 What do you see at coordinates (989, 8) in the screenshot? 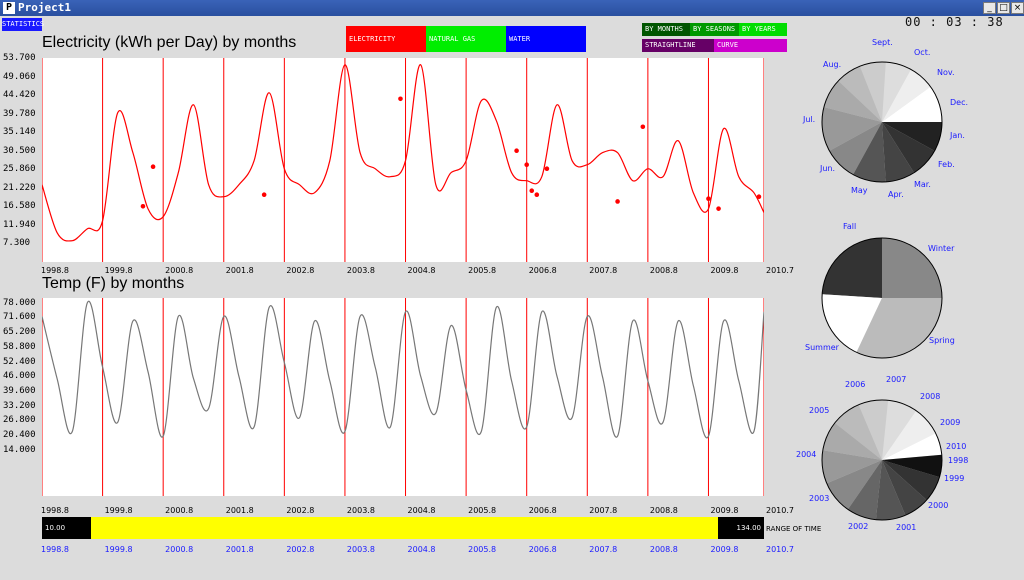
I see `minimize-button: _` at bounding box center [989, 8].